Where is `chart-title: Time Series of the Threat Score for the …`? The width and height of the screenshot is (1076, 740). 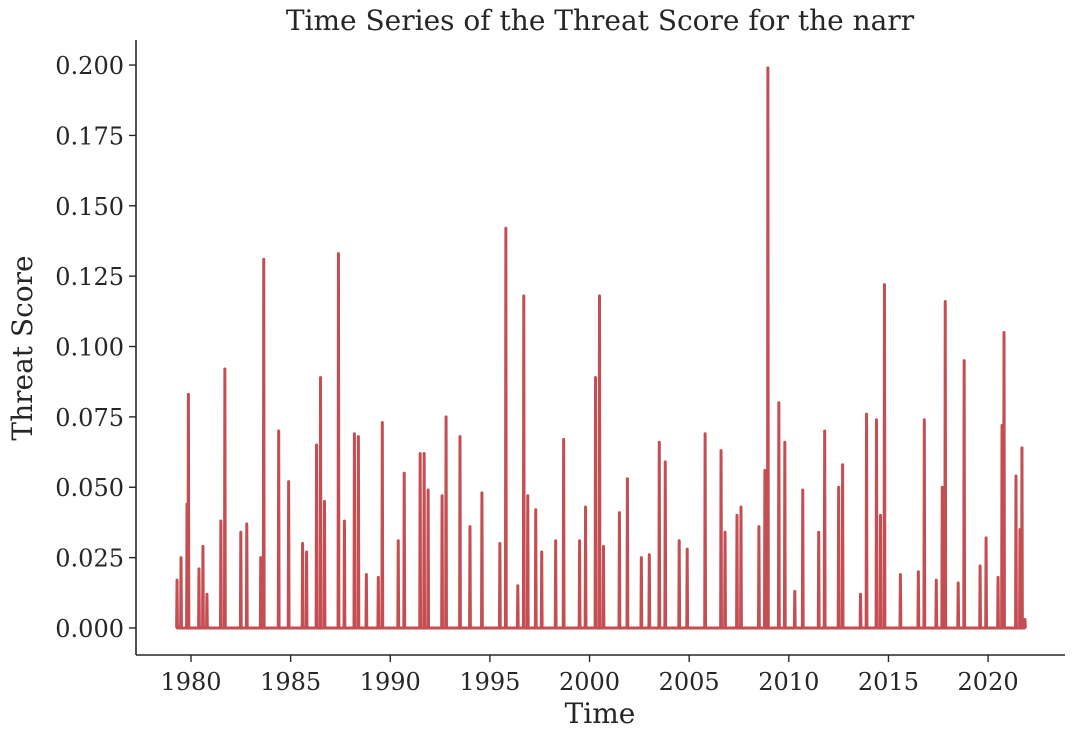
chart-title: Time Series of the Threat Score for the … is located at coordinates (600, 20).